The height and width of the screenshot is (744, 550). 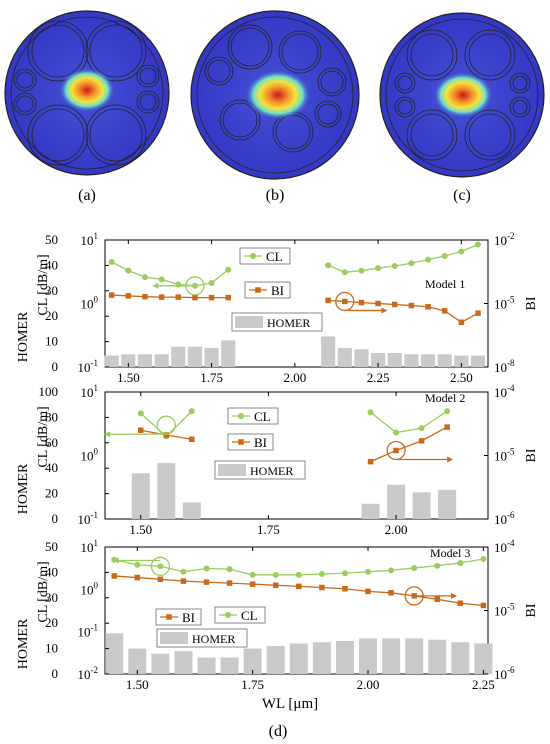 What do you see at coordinates (461, 377) in the screenshot?
I see `x-tick-label: 2.50` at bounding box center [461, 377].